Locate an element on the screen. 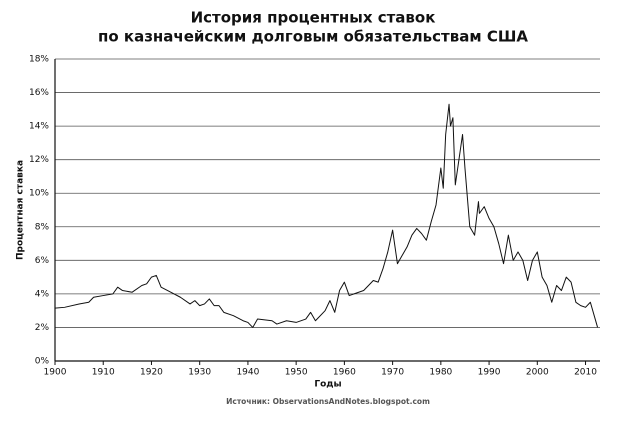 The width and height of the screenshot is (622, 423). x-tick-label: 1940 is located at coordinates (247, 373).